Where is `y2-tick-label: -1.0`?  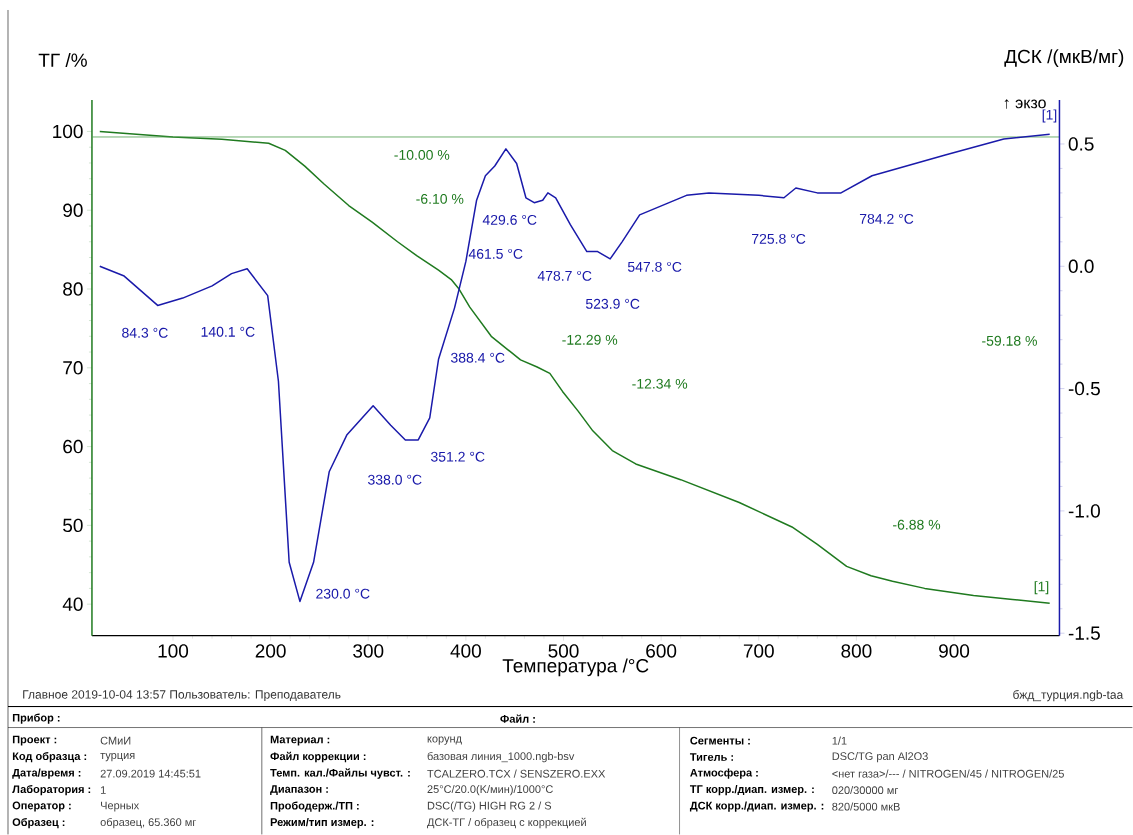 y2-tick-label: -1.0 is located at coordinates (1084, 511).